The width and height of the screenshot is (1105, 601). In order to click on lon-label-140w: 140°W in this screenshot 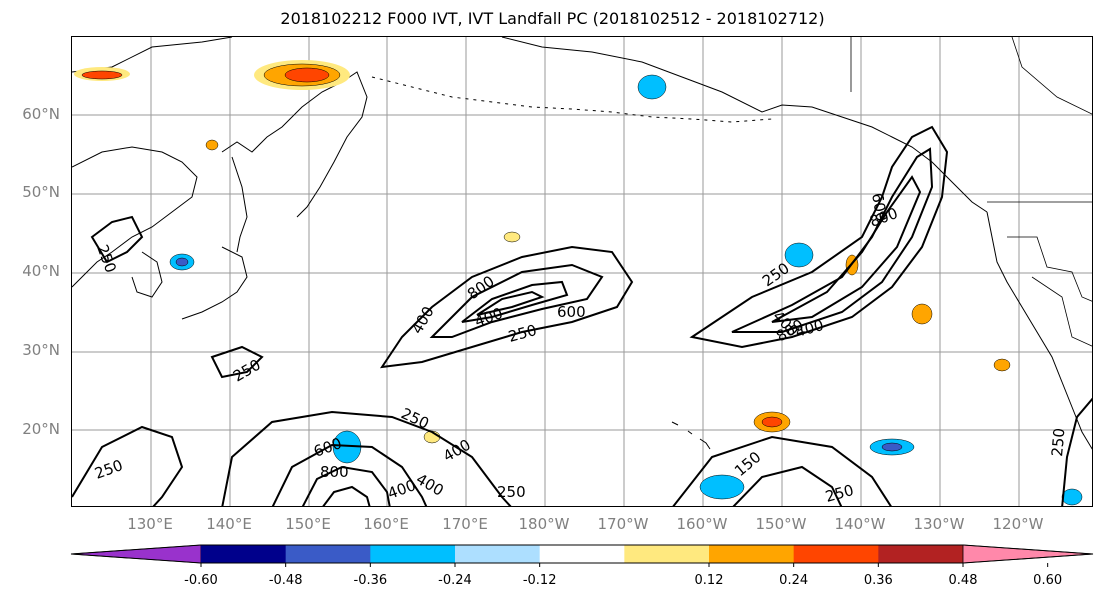, I will do `click(860, 524)`.